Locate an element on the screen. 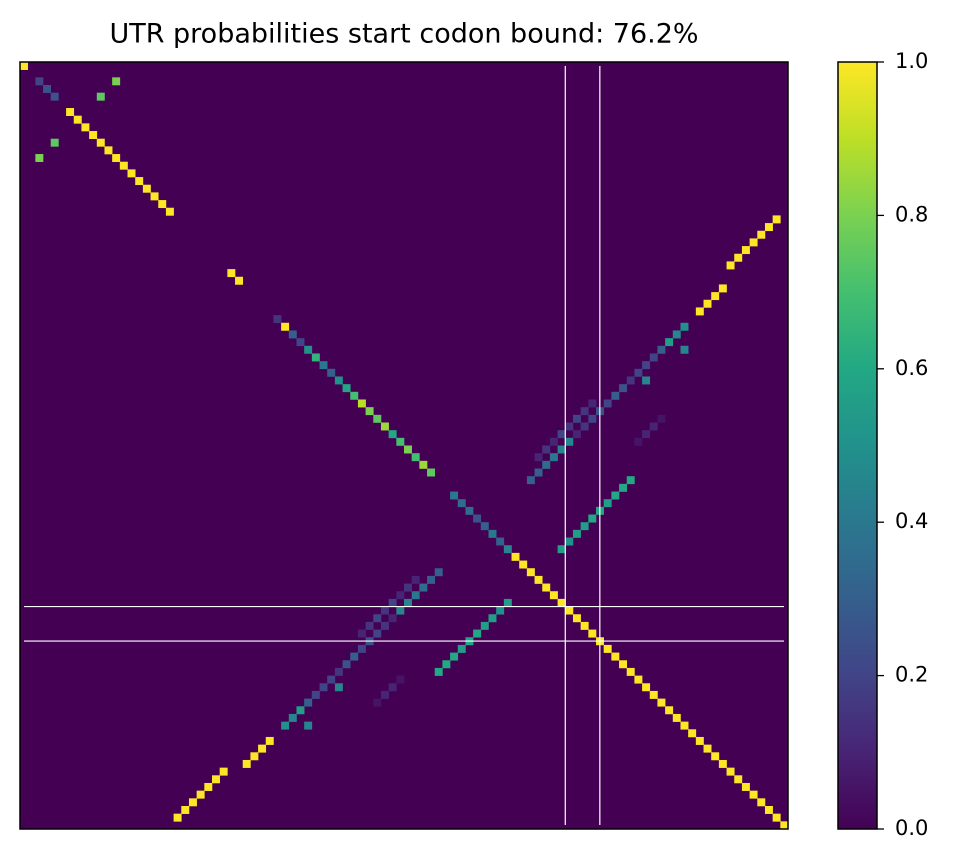 The width and height of the screenshot is (961, 867). colorbar is located at coordinates (857, 445).